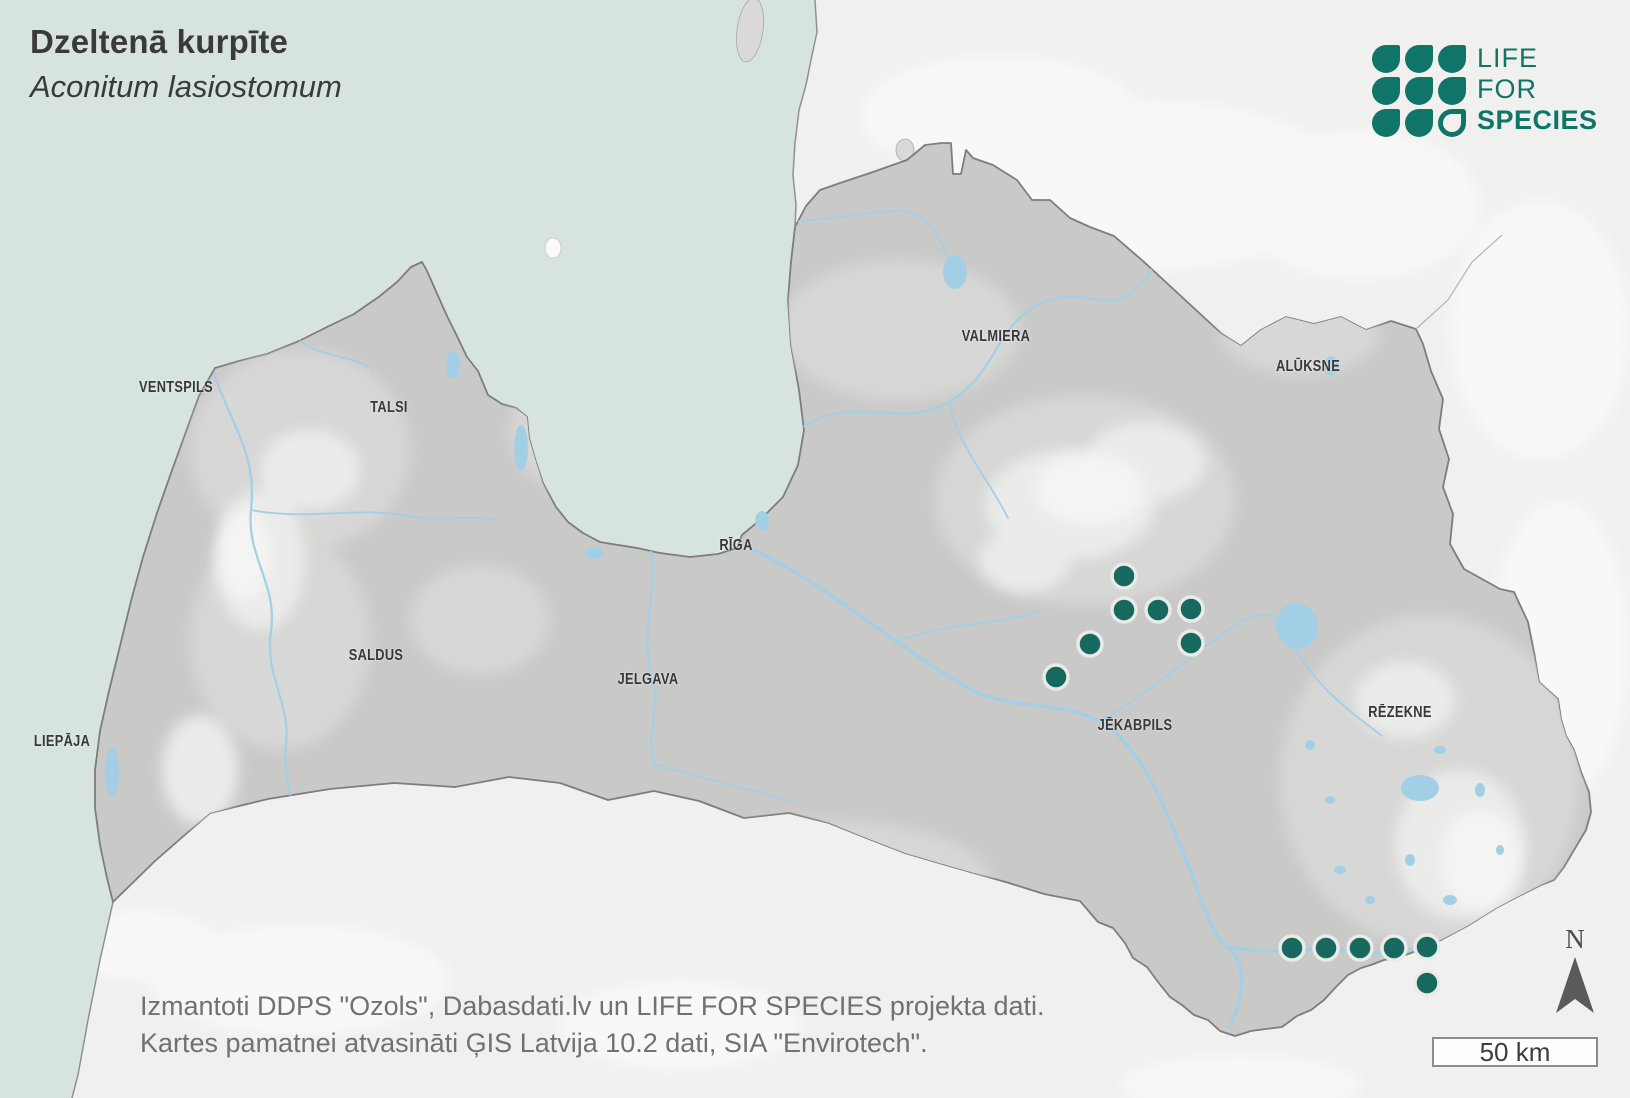  I want to click on river-ogre, so click(968, 626).